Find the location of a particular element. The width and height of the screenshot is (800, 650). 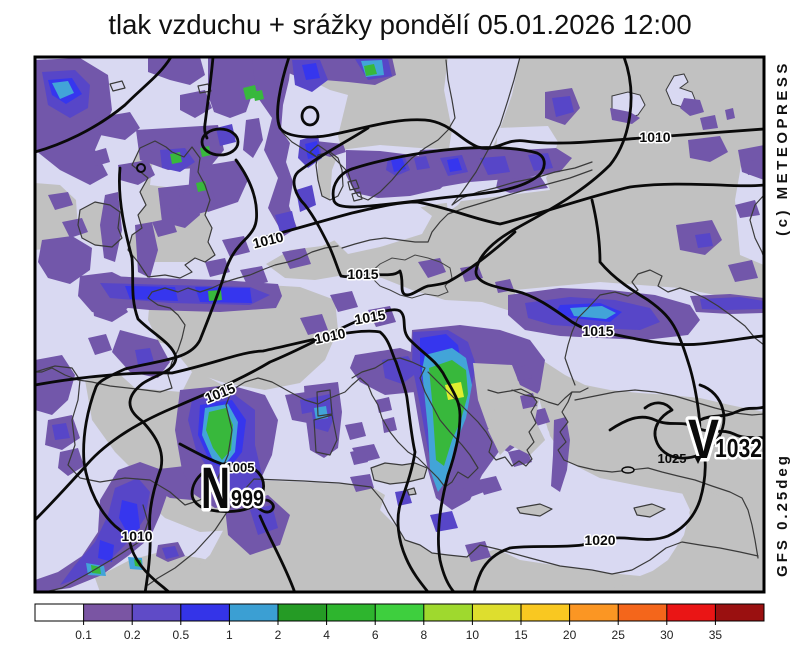

svg-text: 15 is located at coordinates (521, 635).